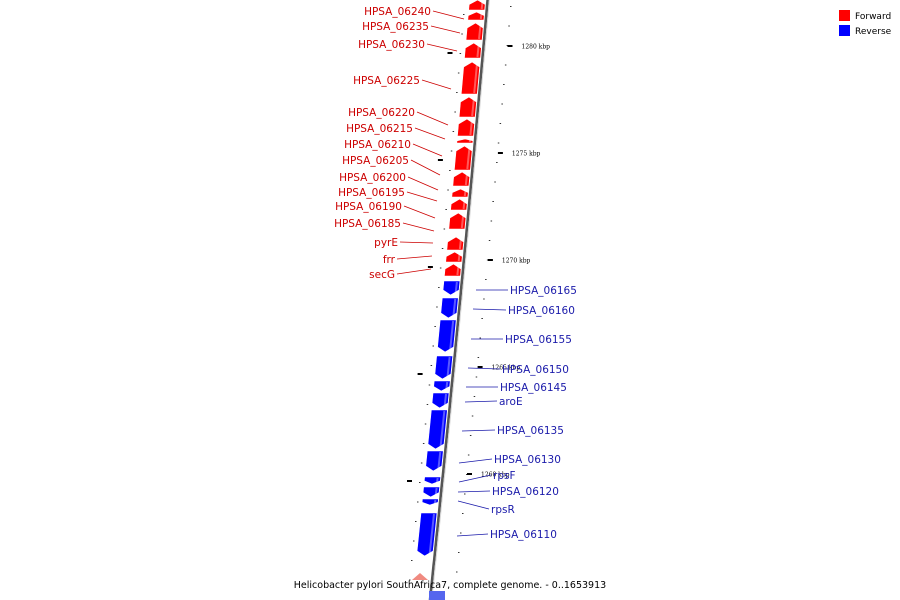  I want to click on reverse-gene-label: aroE, so click(511, 402).